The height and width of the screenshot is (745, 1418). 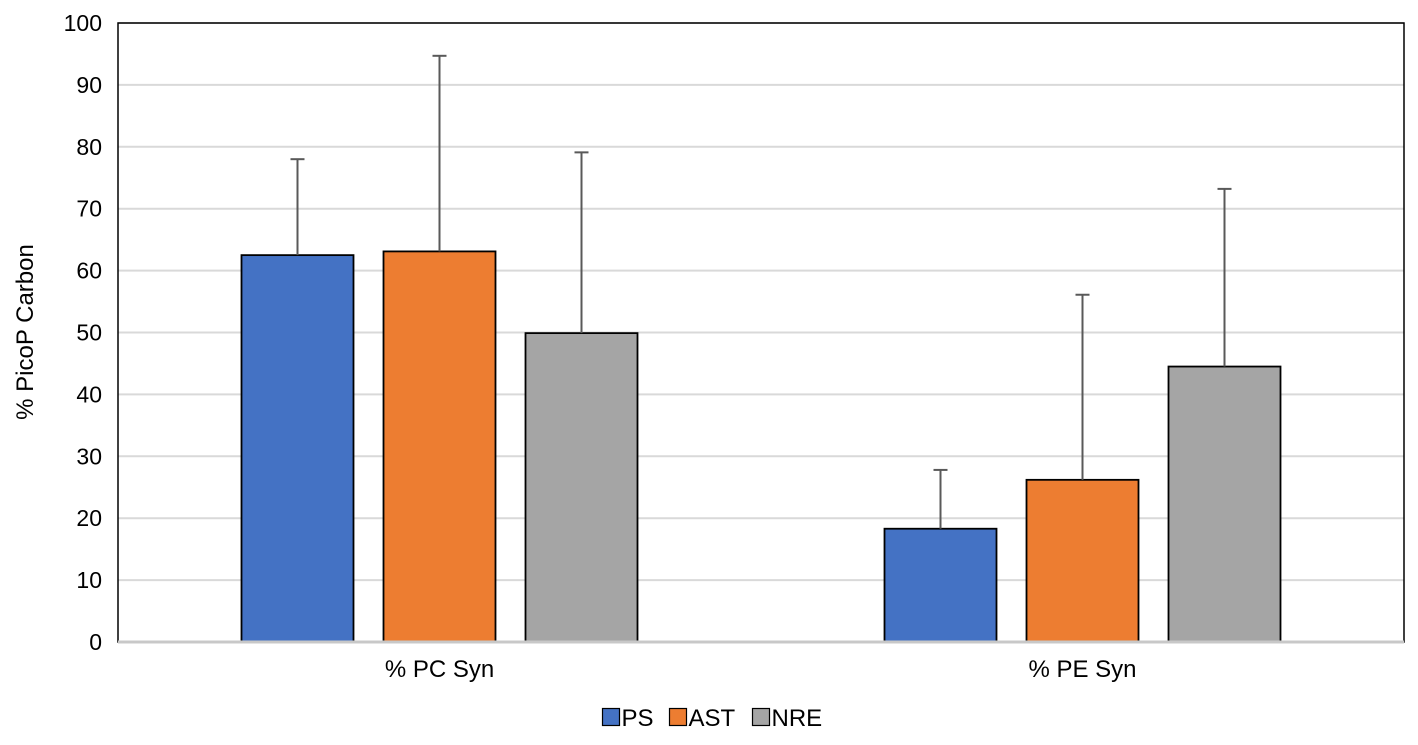 What do you see at coordinates (638, 718) in the screenshot?
I see `legend-label-ps: PS` at bounding box center [638, 718].